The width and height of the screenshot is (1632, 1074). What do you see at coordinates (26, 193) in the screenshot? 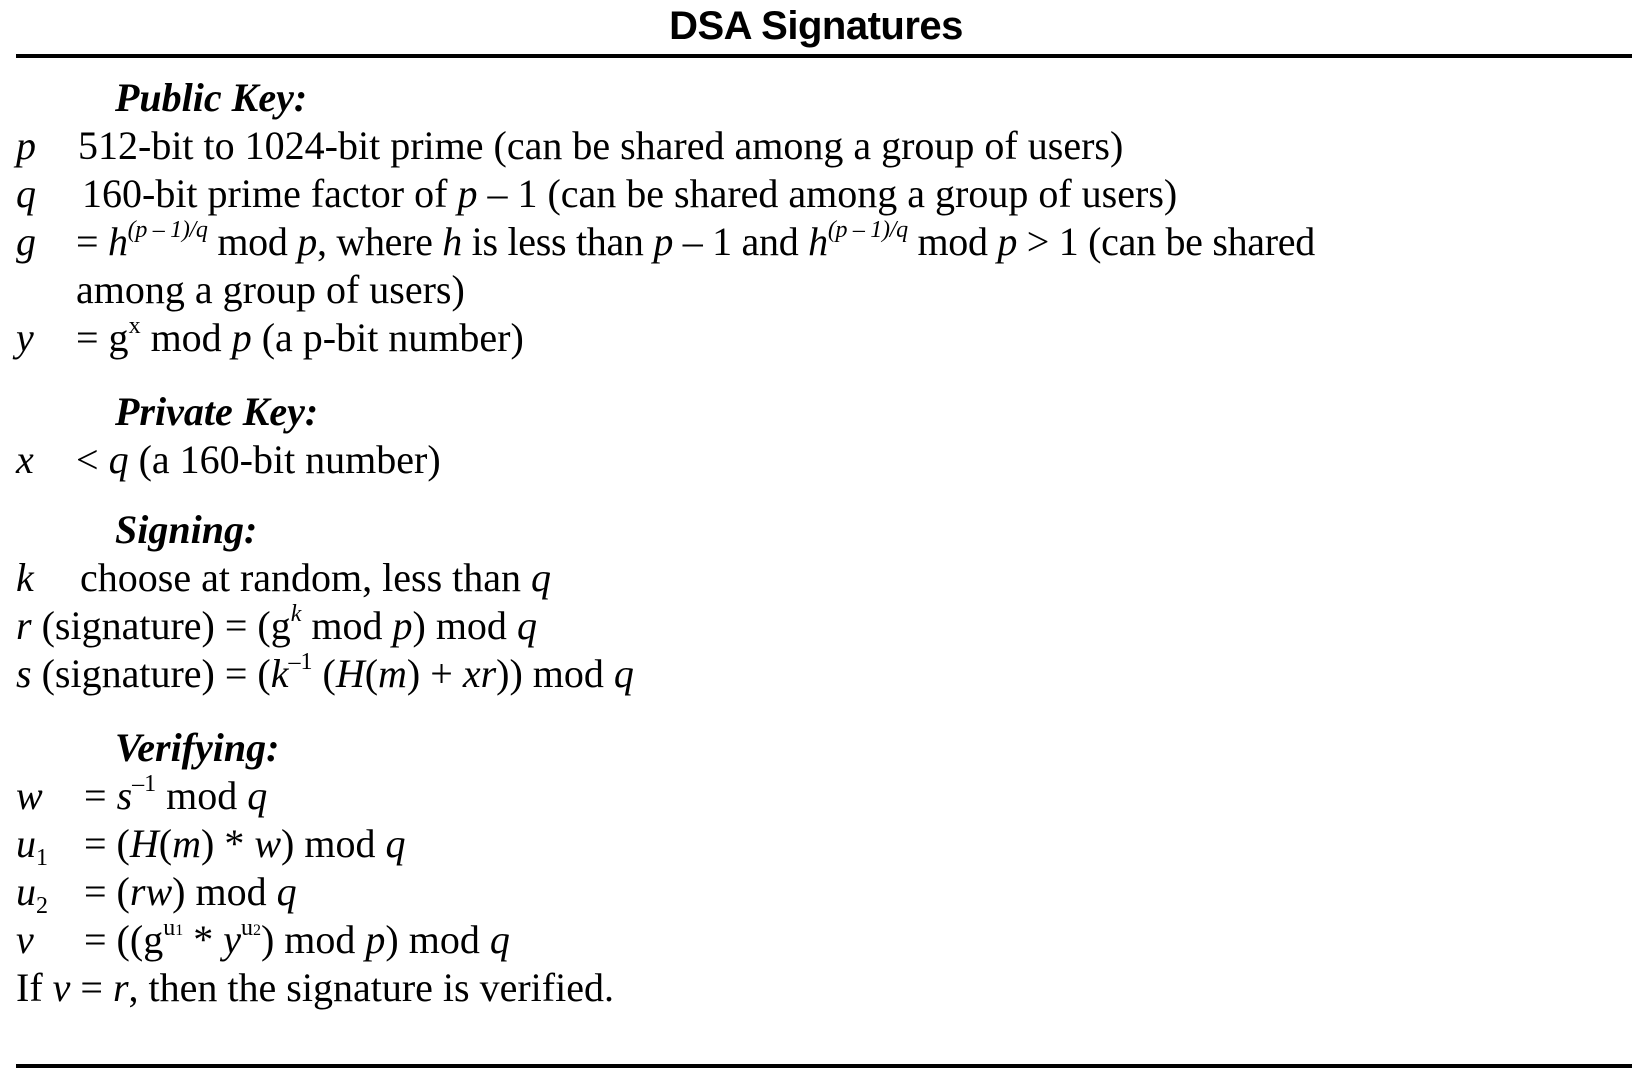
I see `q-symbol: q` at bounding box center [26, 193].